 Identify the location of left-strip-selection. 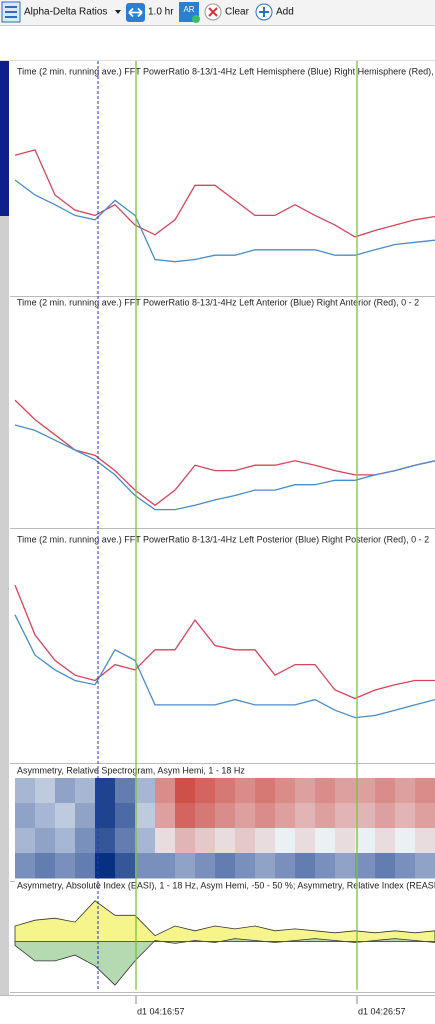
(4, 138).